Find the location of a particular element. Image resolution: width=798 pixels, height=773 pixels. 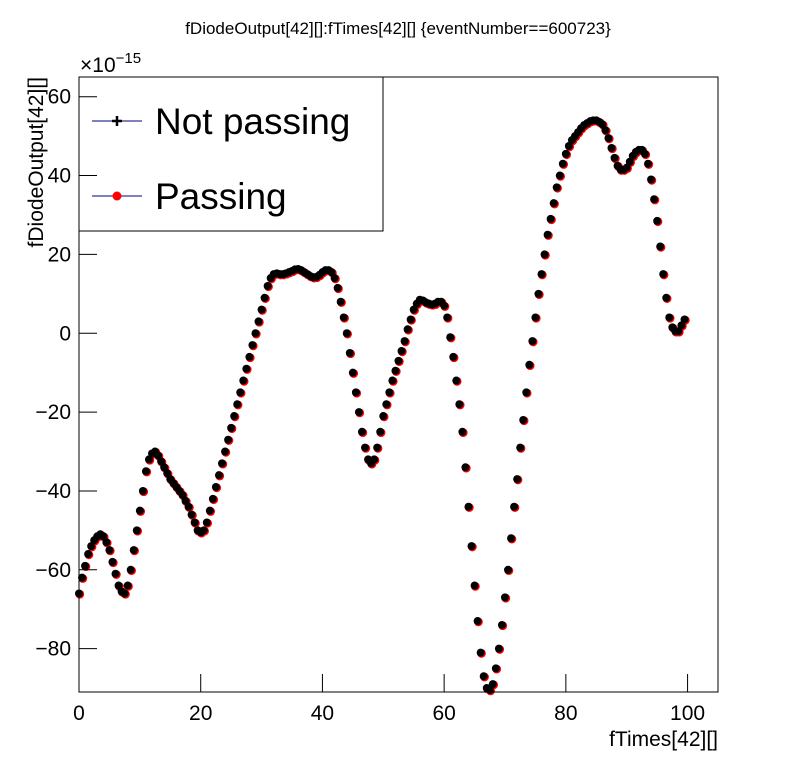

y-tick-label: 60 is located at coordinates (59, 97).